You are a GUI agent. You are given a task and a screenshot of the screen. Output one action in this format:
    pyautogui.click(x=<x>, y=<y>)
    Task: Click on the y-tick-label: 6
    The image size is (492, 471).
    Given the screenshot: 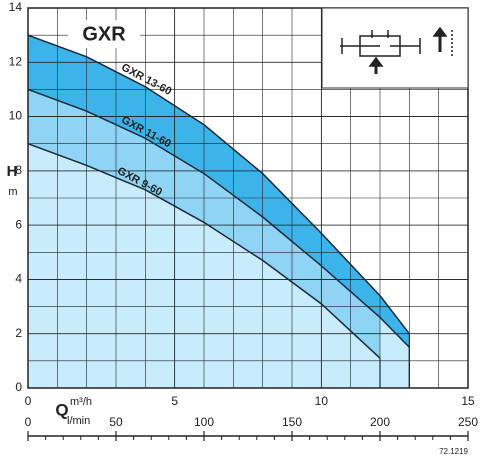 What is the action you would take?
    pyautogui.click(x=18, y=224)
    